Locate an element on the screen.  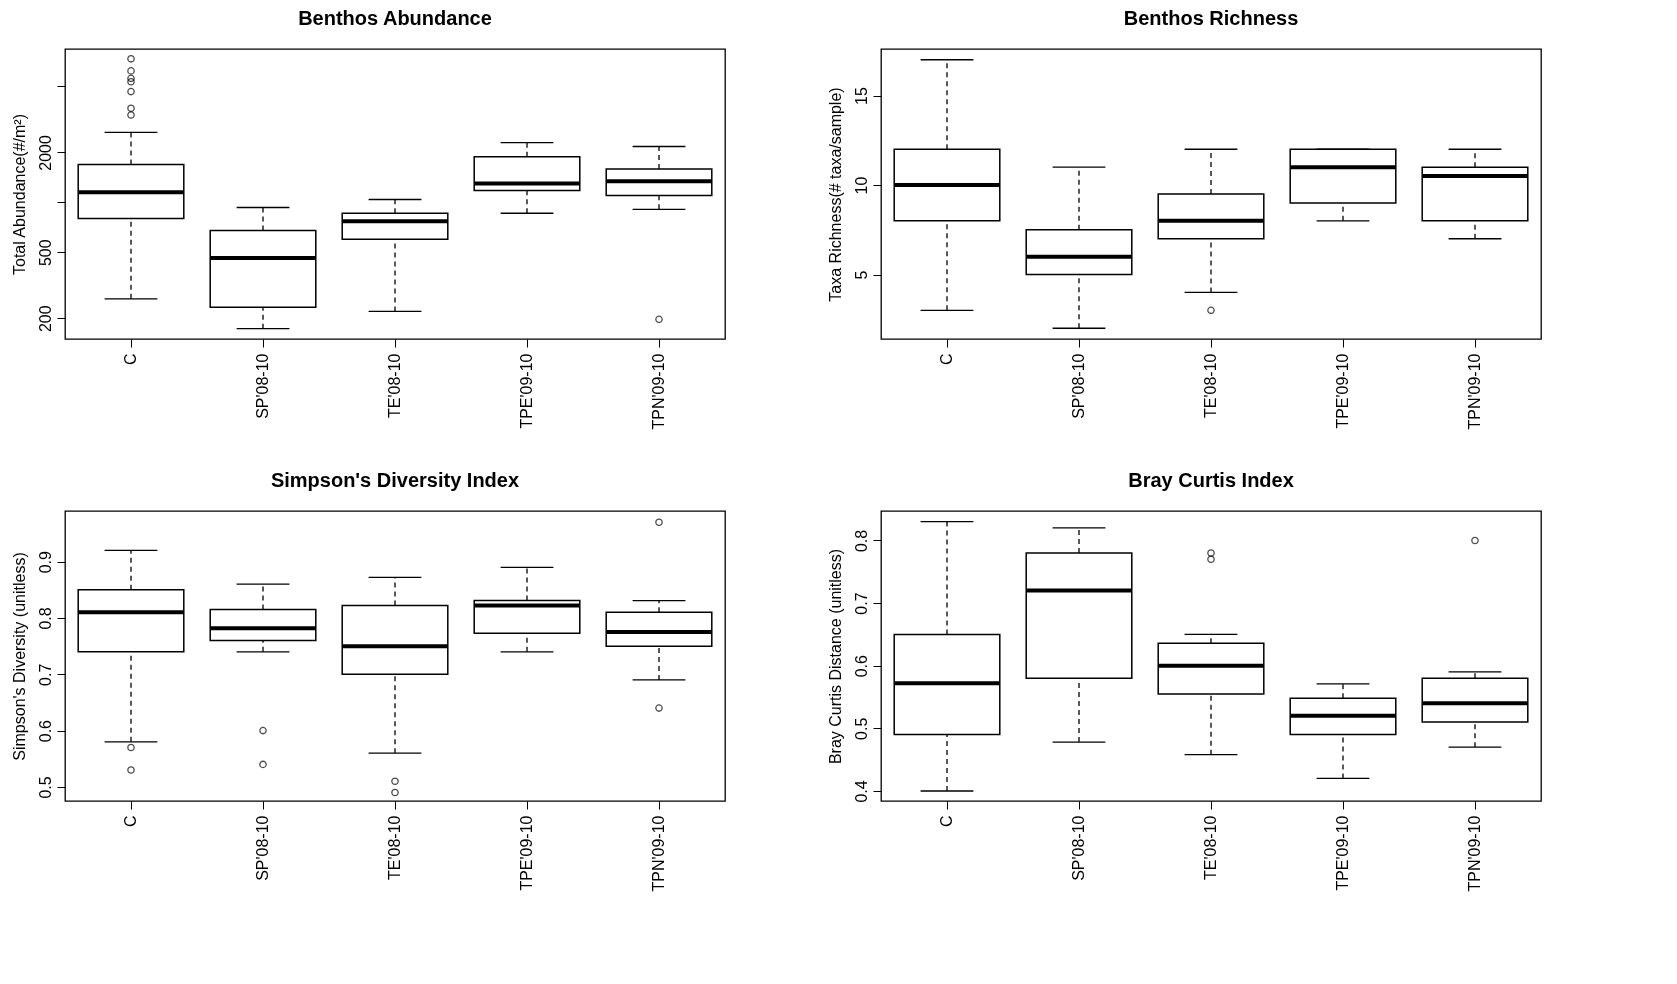
y-tick-label: 5 is located at coordinates (861, 275).